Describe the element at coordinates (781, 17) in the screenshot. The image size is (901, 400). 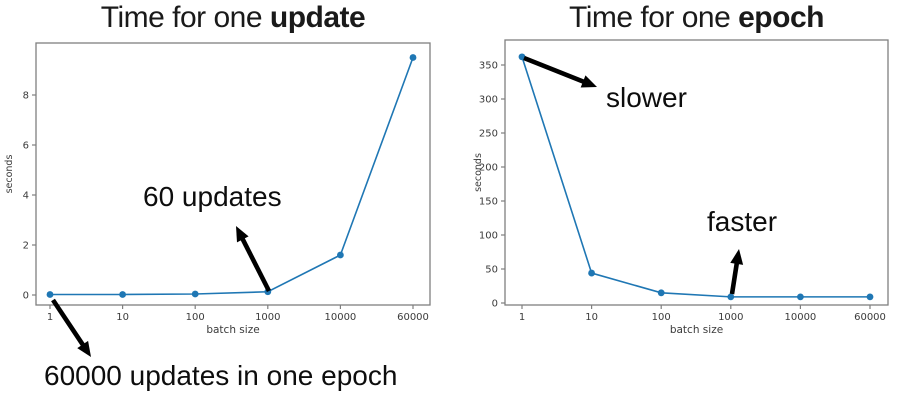
I see `epoch-chart-title-bold: epoch` at that location.